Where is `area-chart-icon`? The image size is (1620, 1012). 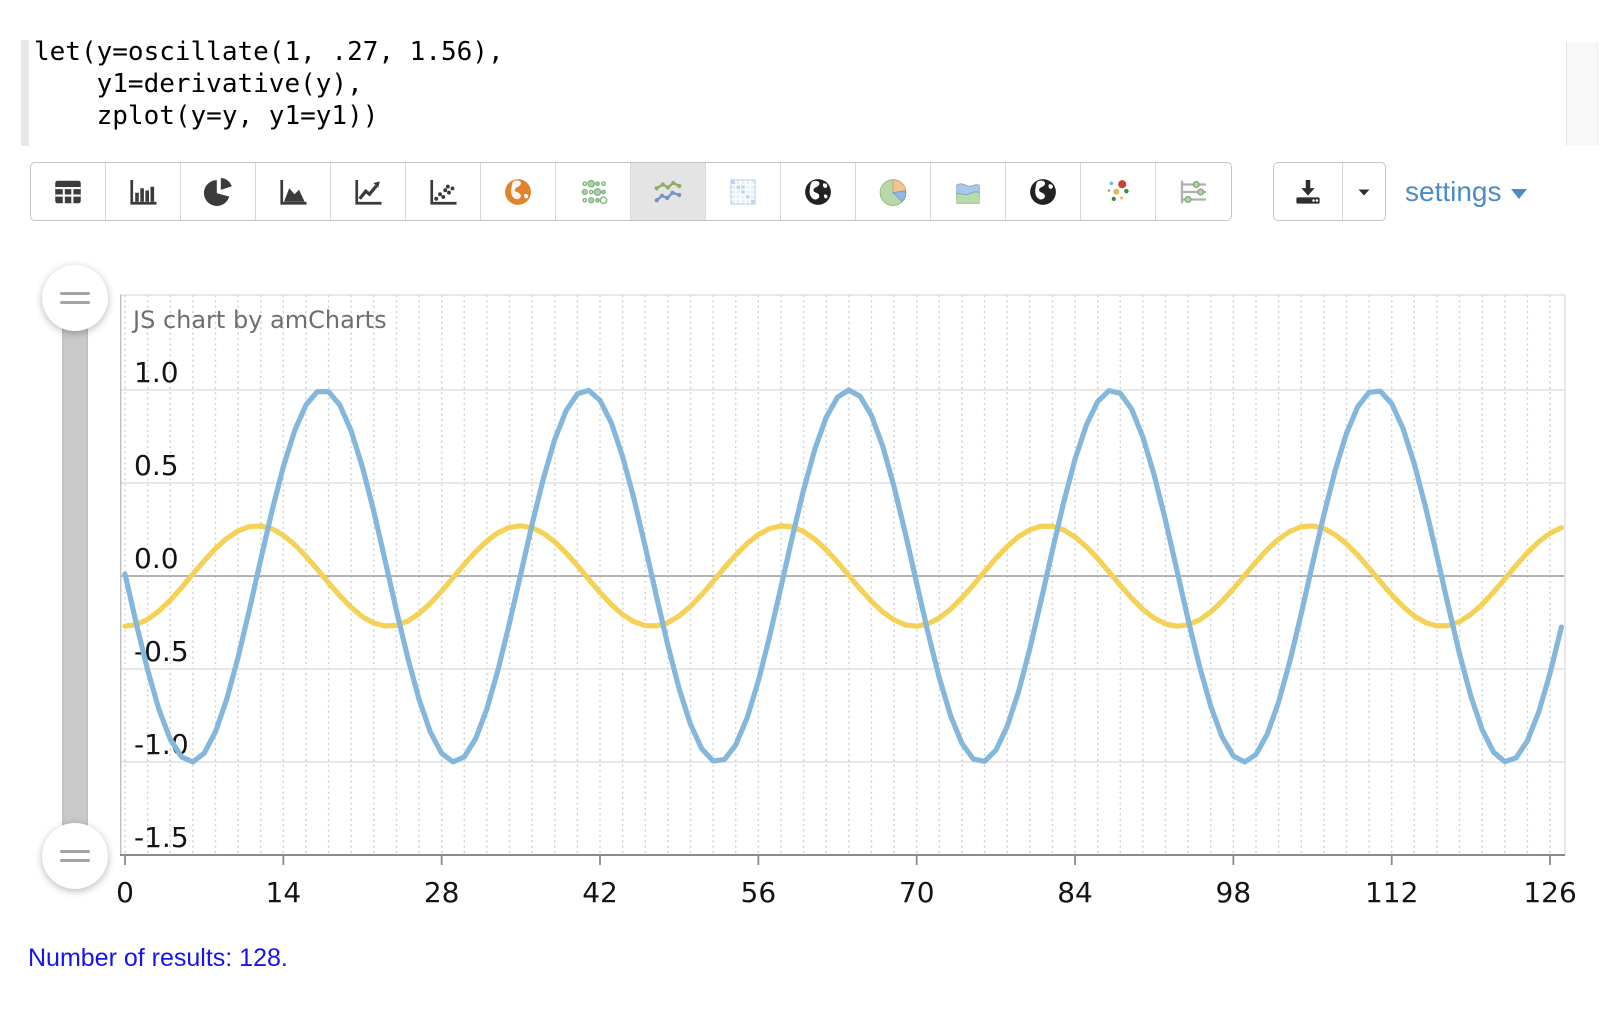 area-chart-icon is located at coordinates (293, 192).